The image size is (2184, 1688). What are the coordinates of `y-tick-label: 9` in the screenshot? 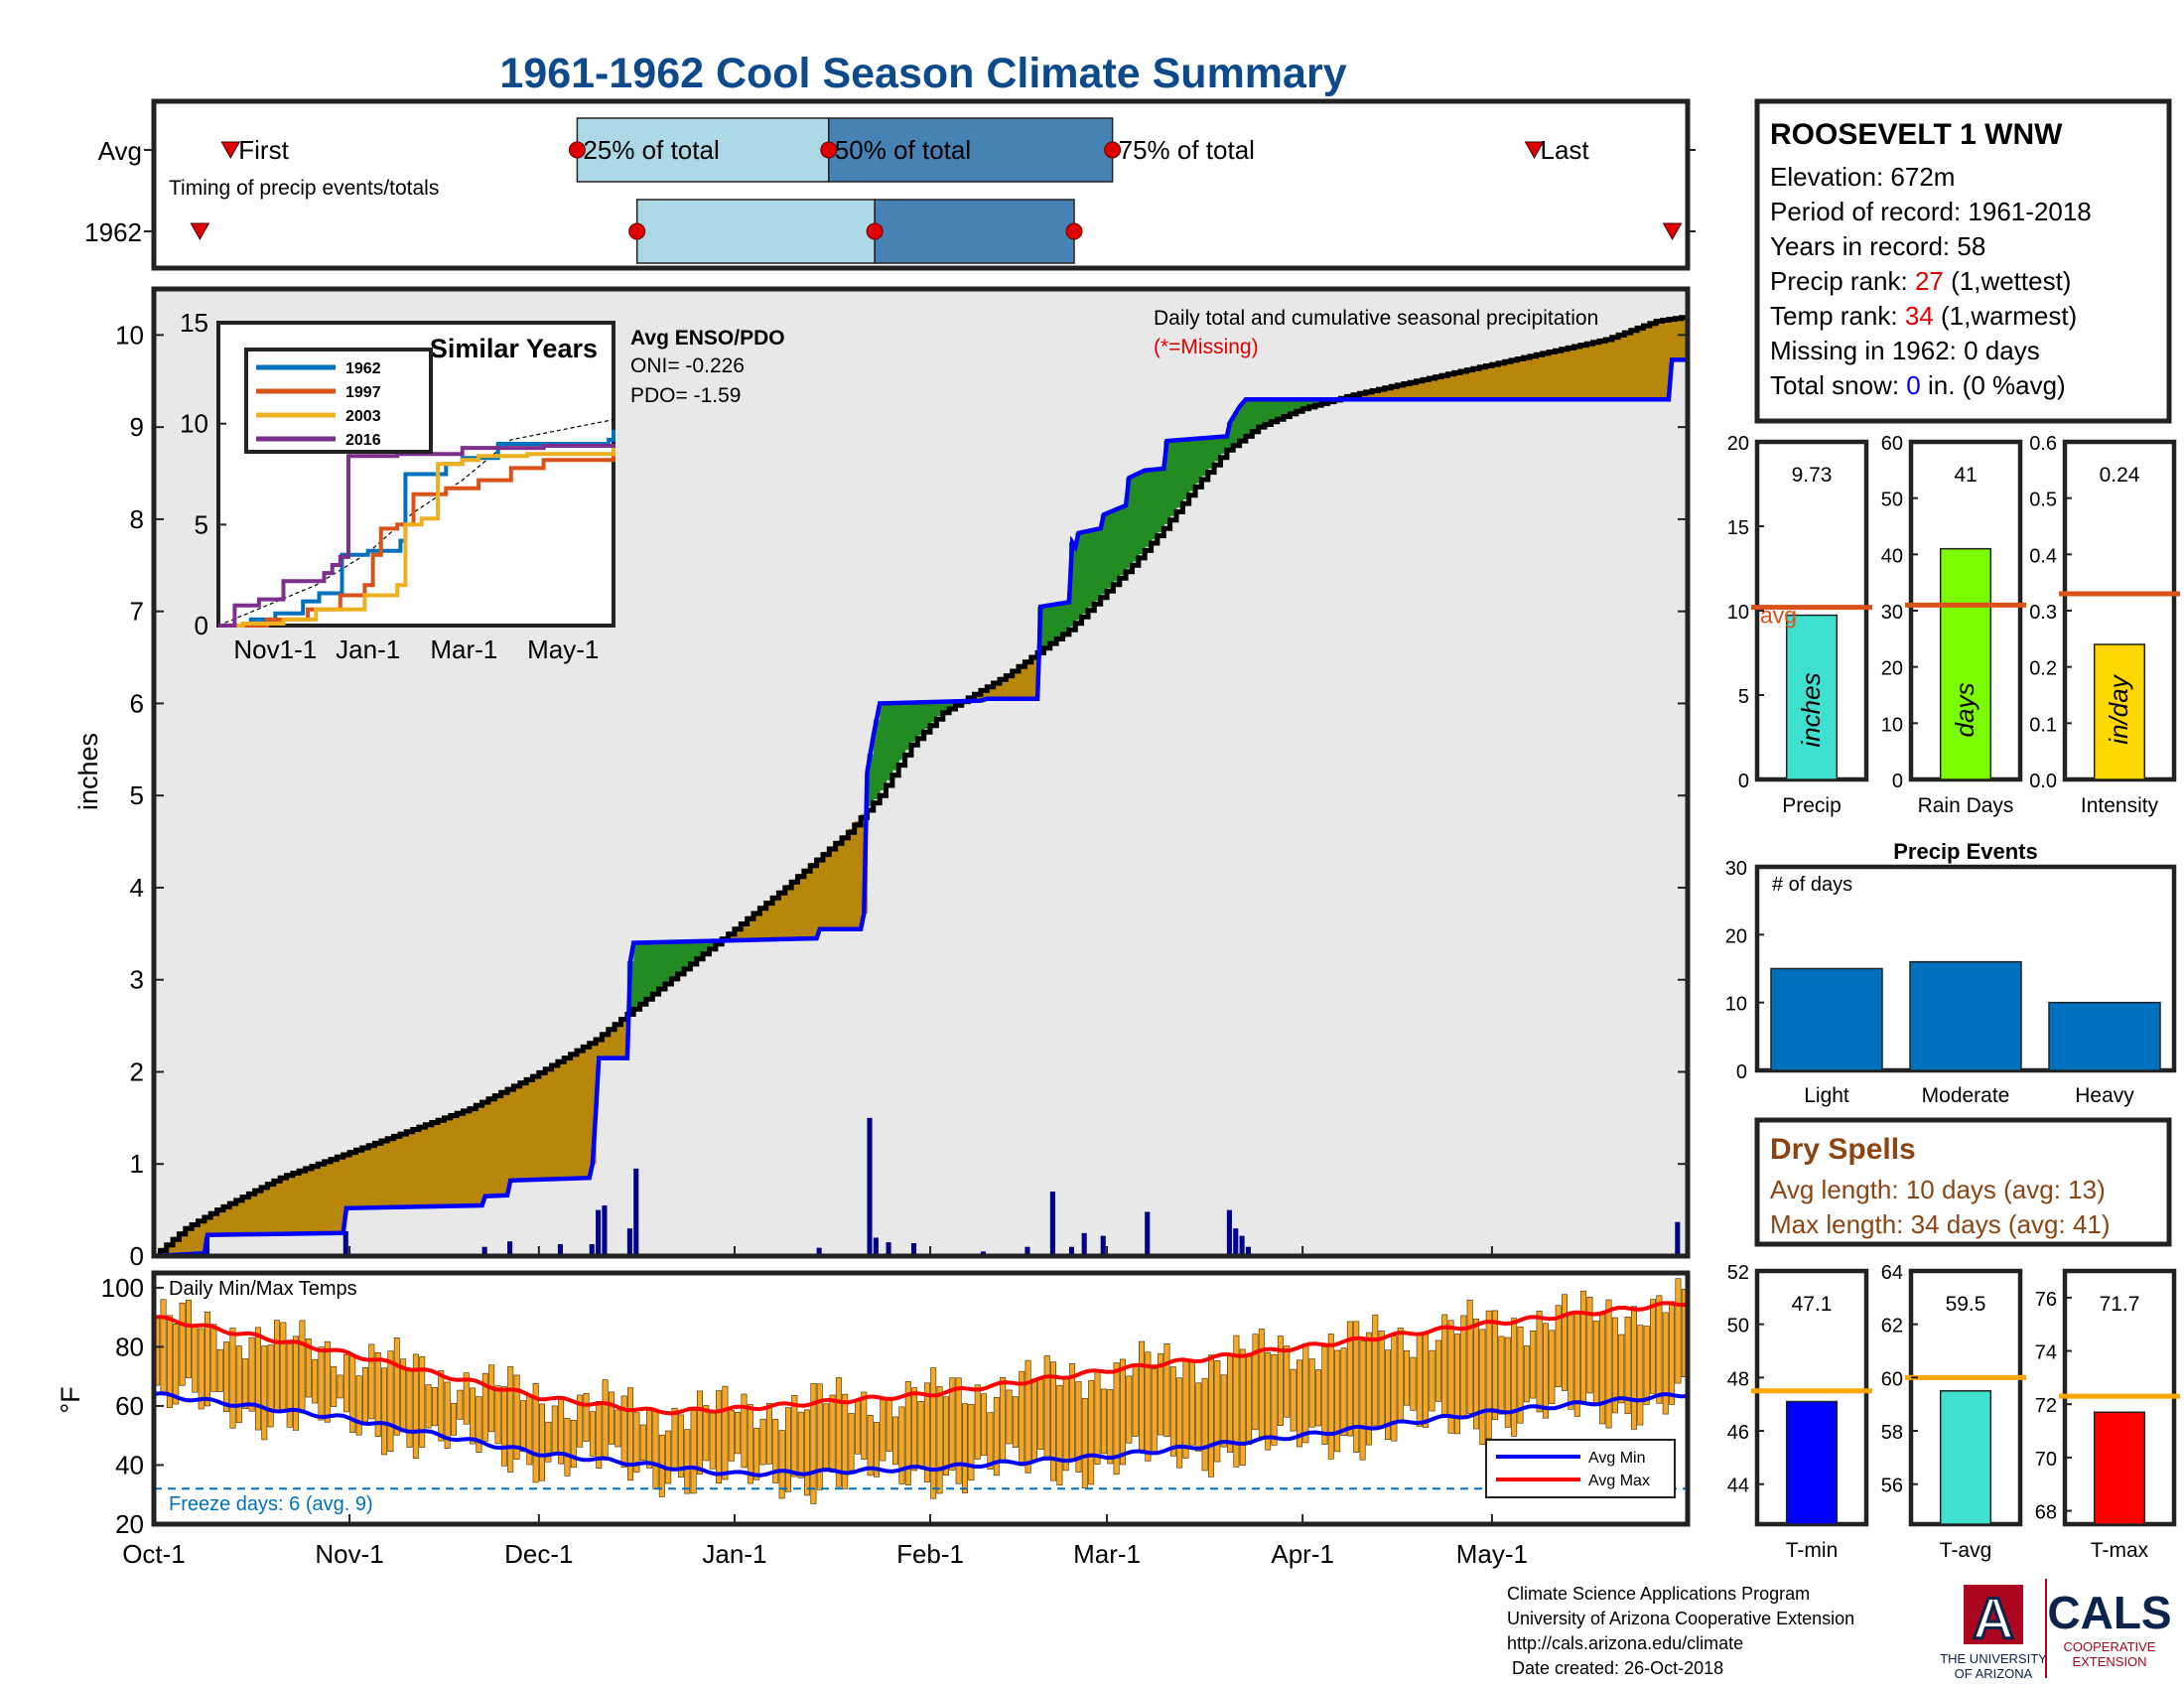 It's located at (137, 427).